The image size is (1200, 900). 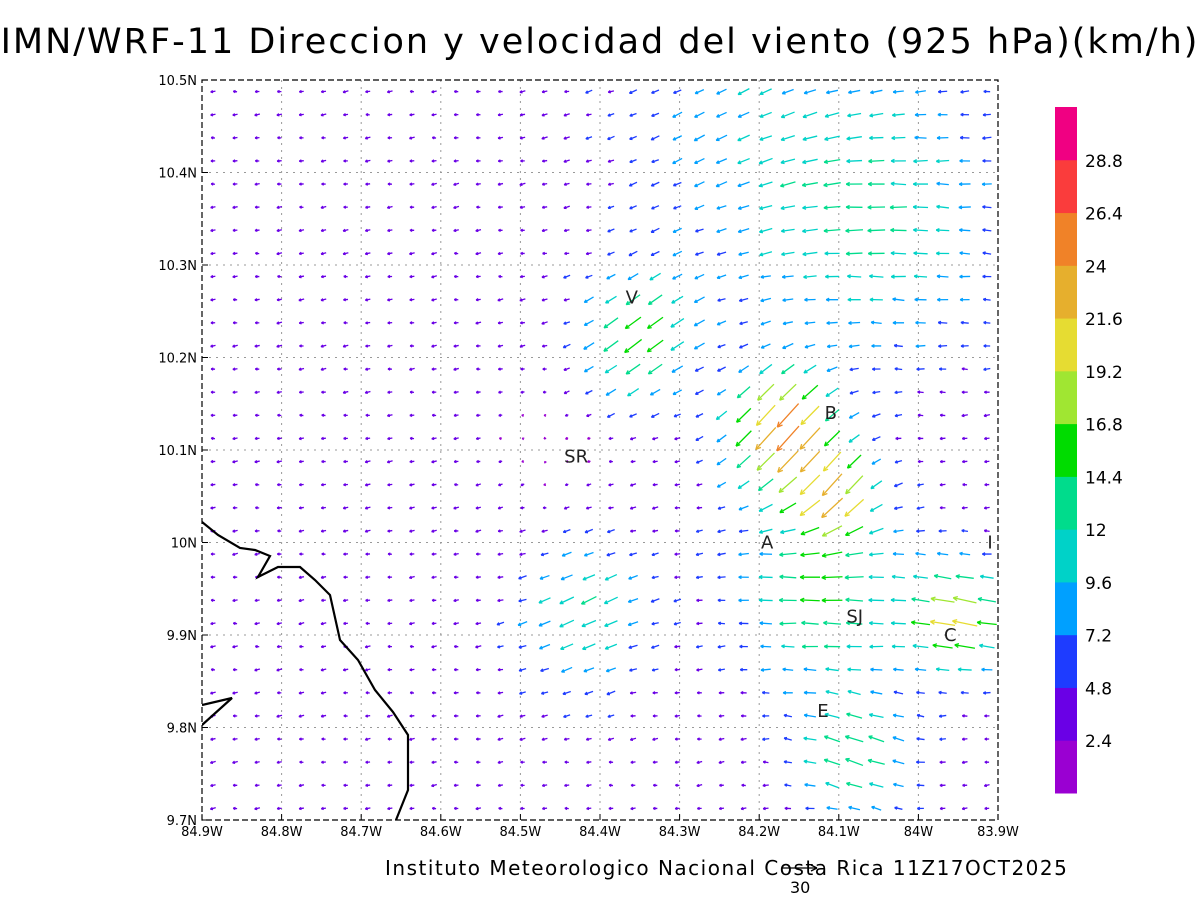 I want to click on location-label: V, so click(x=632, y=297).